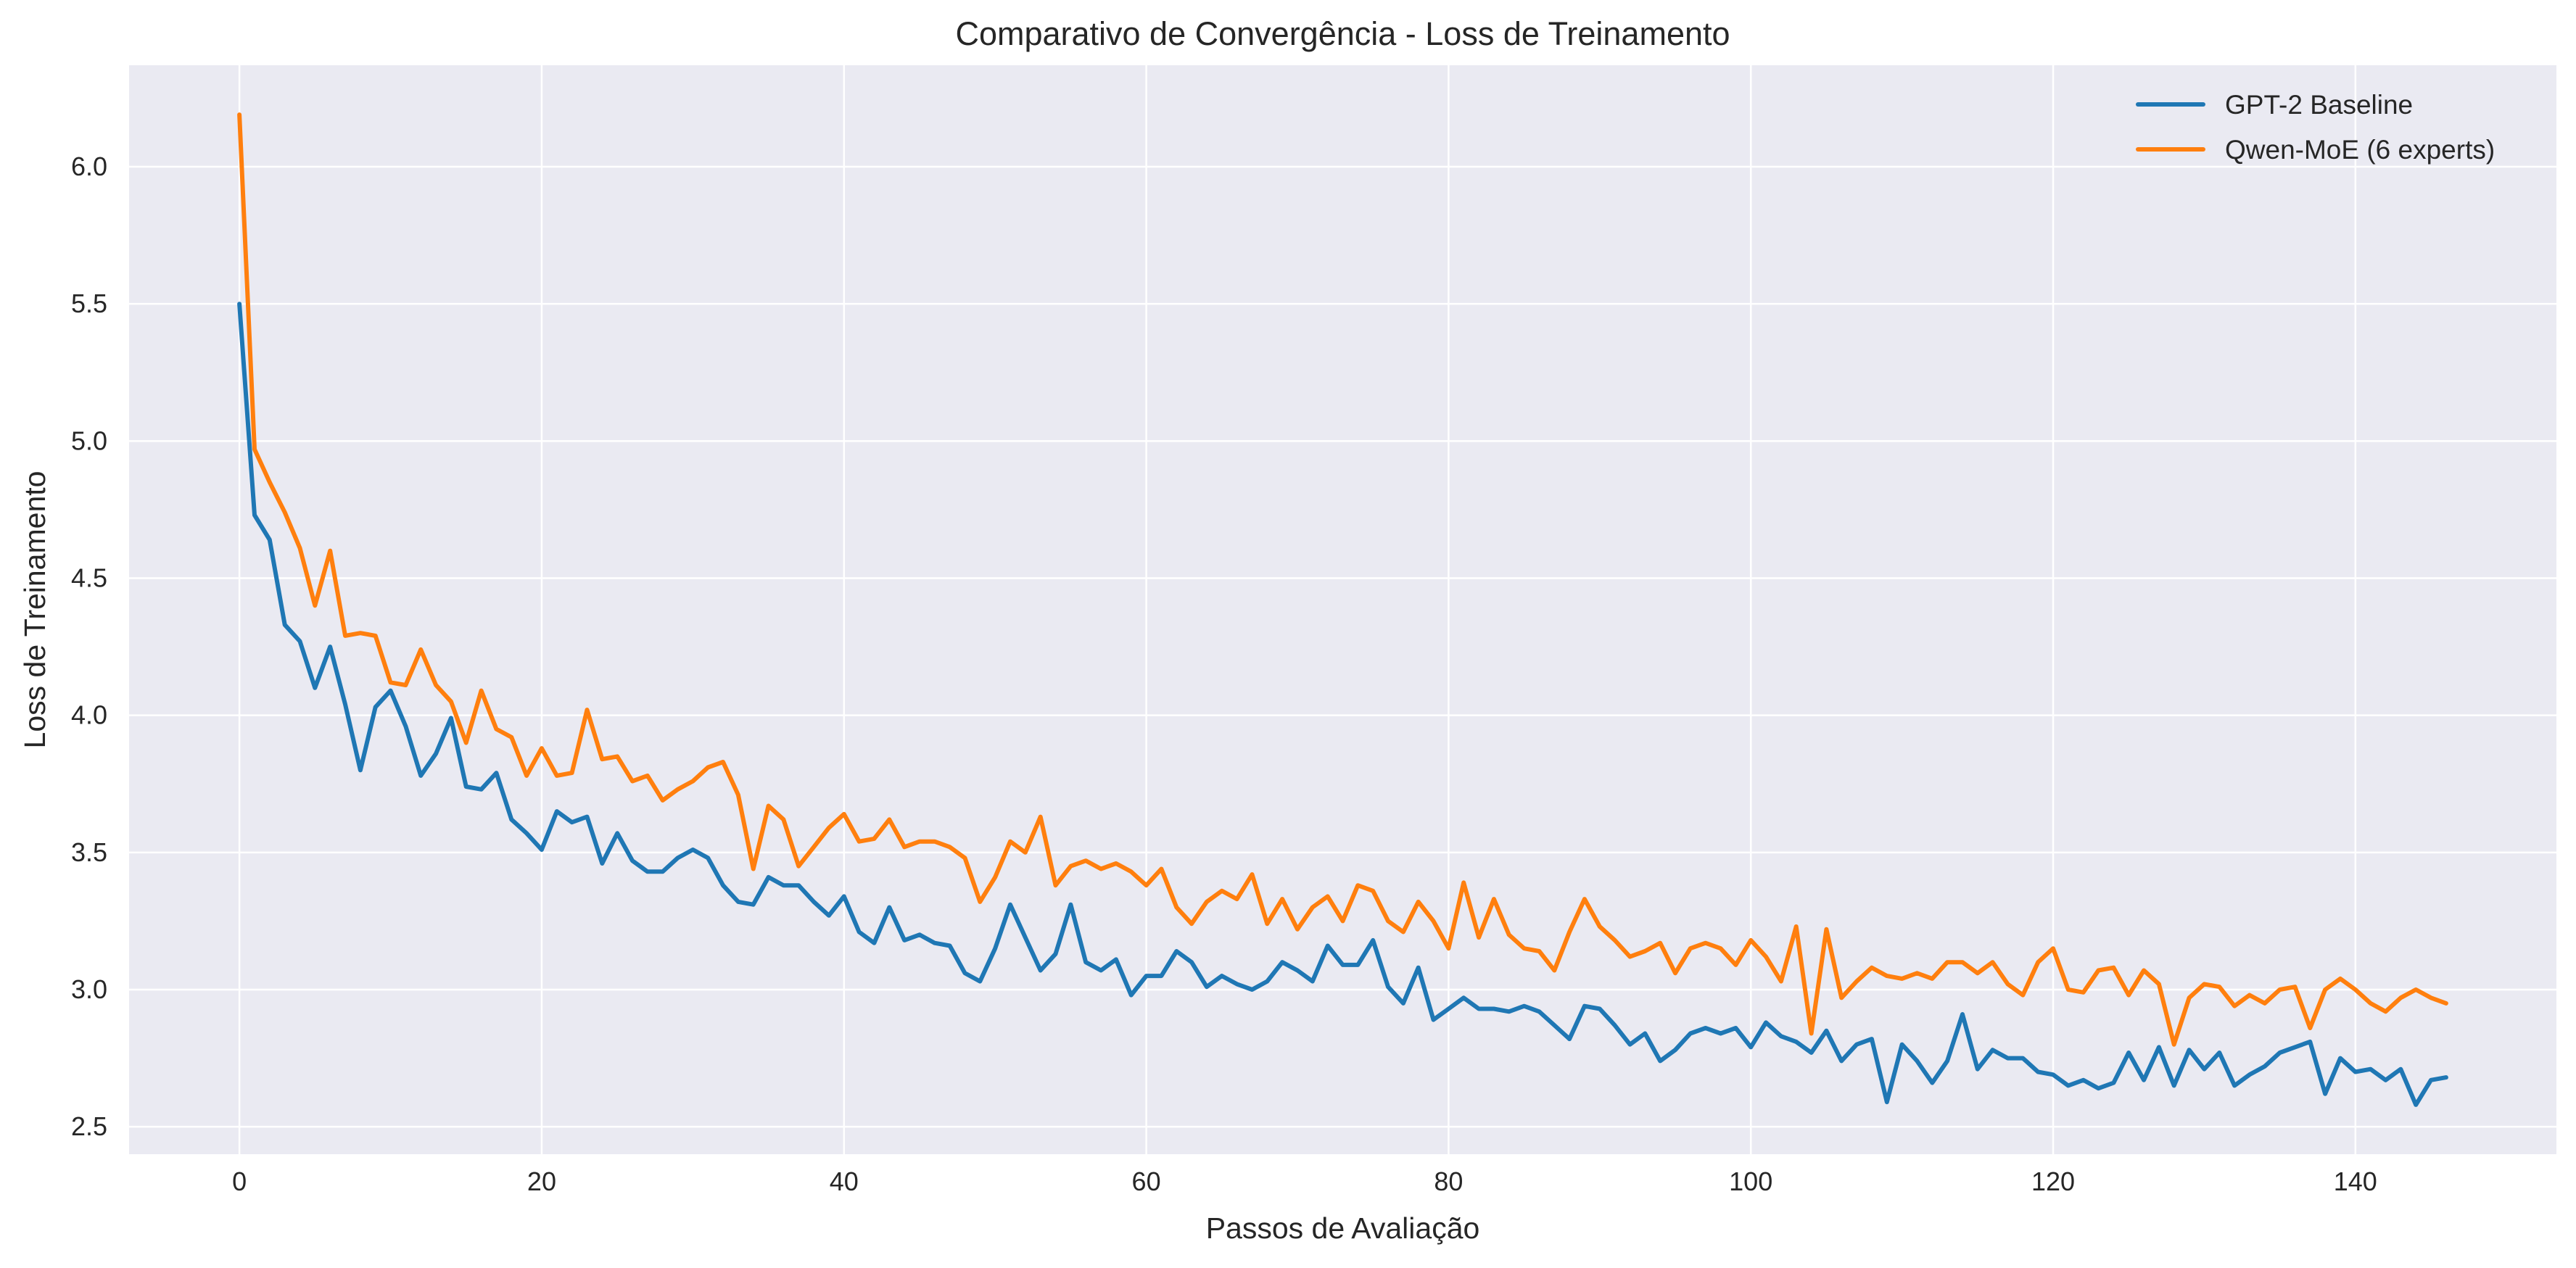  Describe the element at coordinates (541, 1181) in the screenshot. I see `x-tick-label: 20` at that location.